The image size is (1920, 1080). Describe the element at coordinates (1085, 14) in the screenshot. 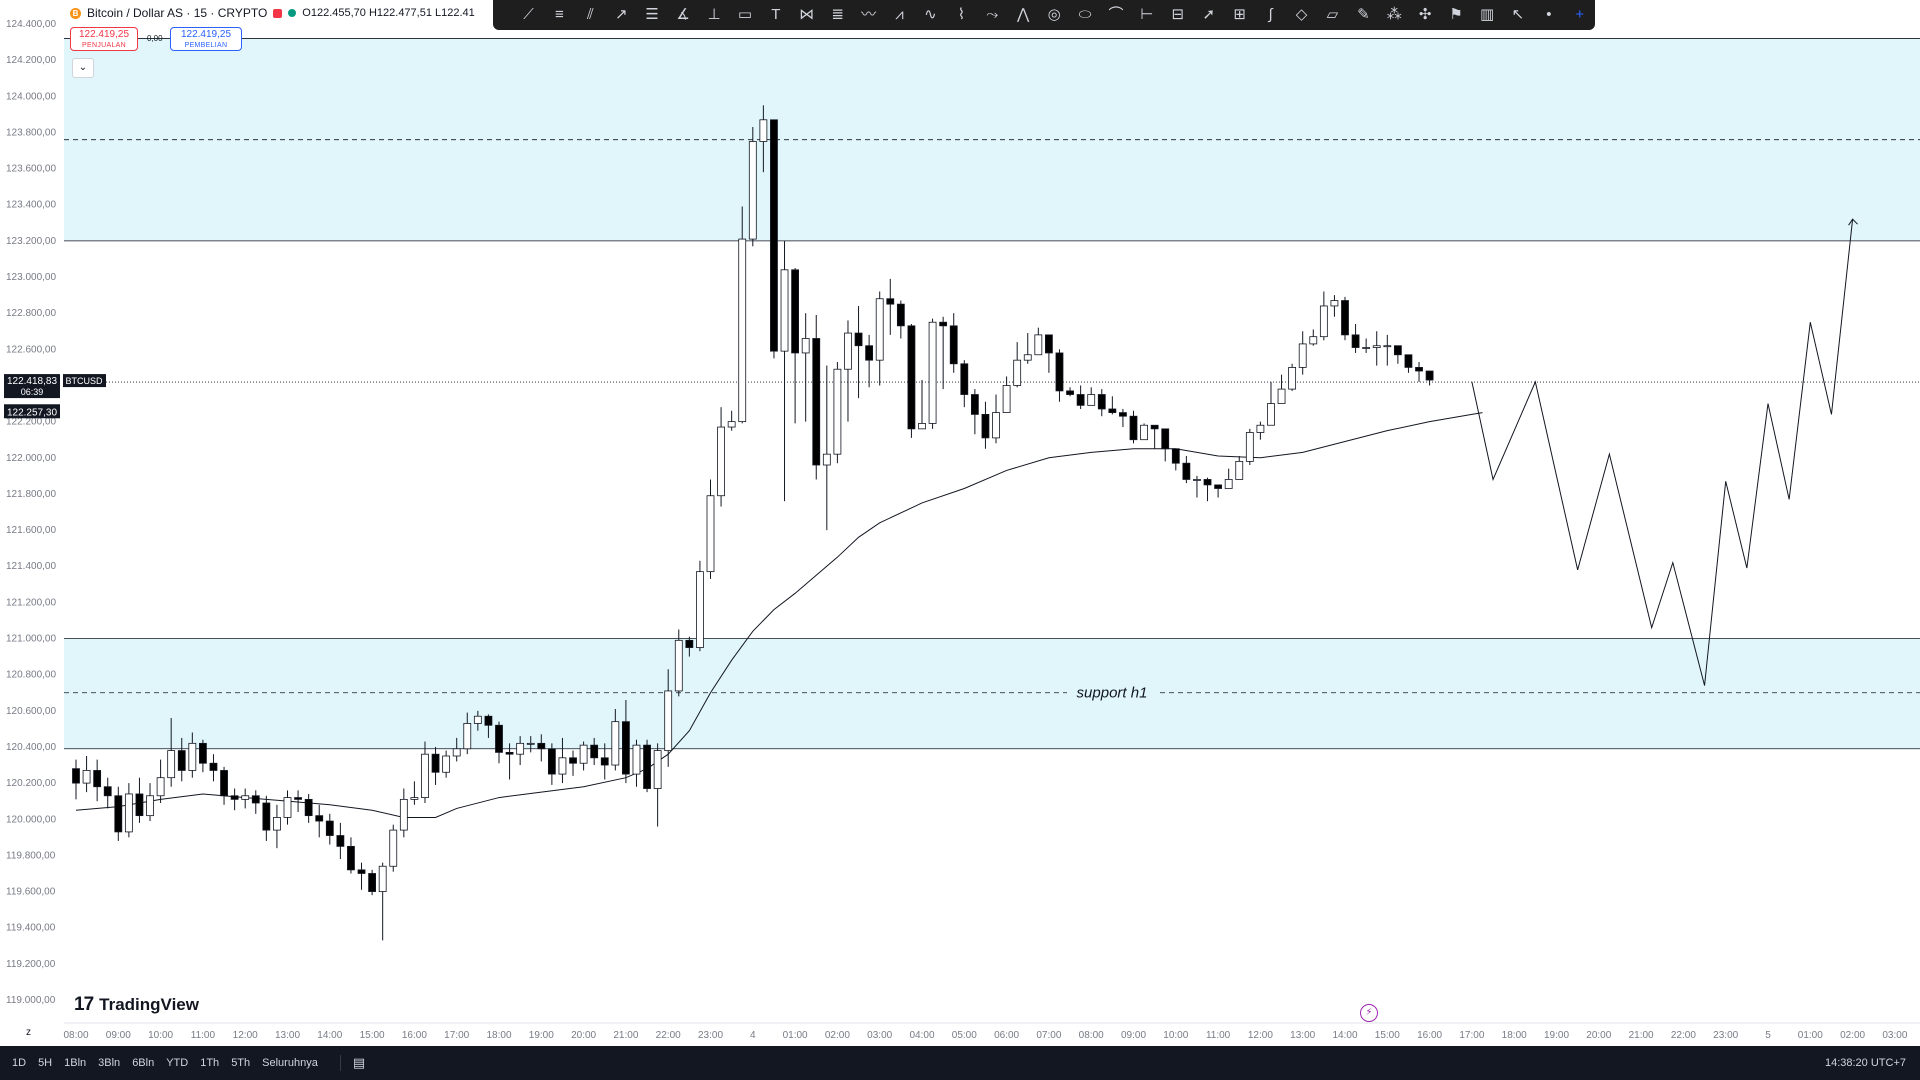

I see `ellipse-icon: ⬭` at that location.